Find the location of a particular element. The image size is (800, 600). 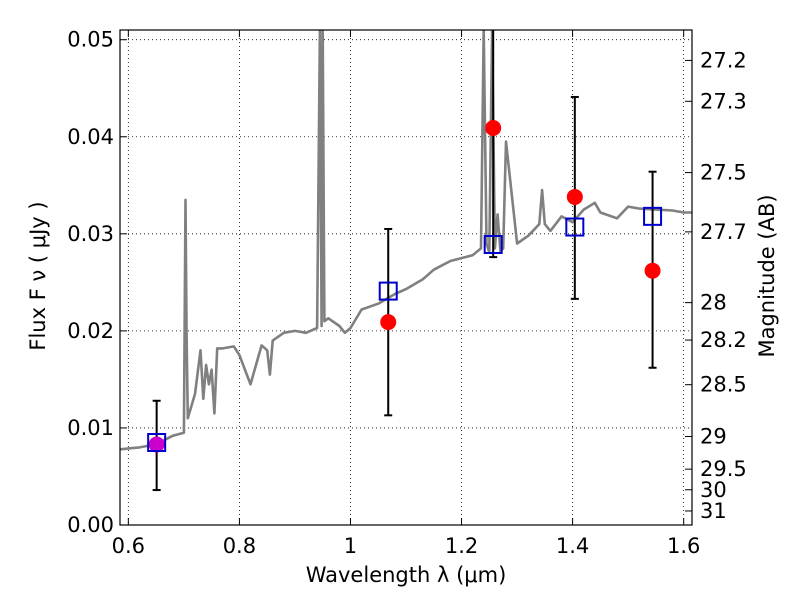

magnitude-tick-label: 31 is located at coordinates (713, 511).